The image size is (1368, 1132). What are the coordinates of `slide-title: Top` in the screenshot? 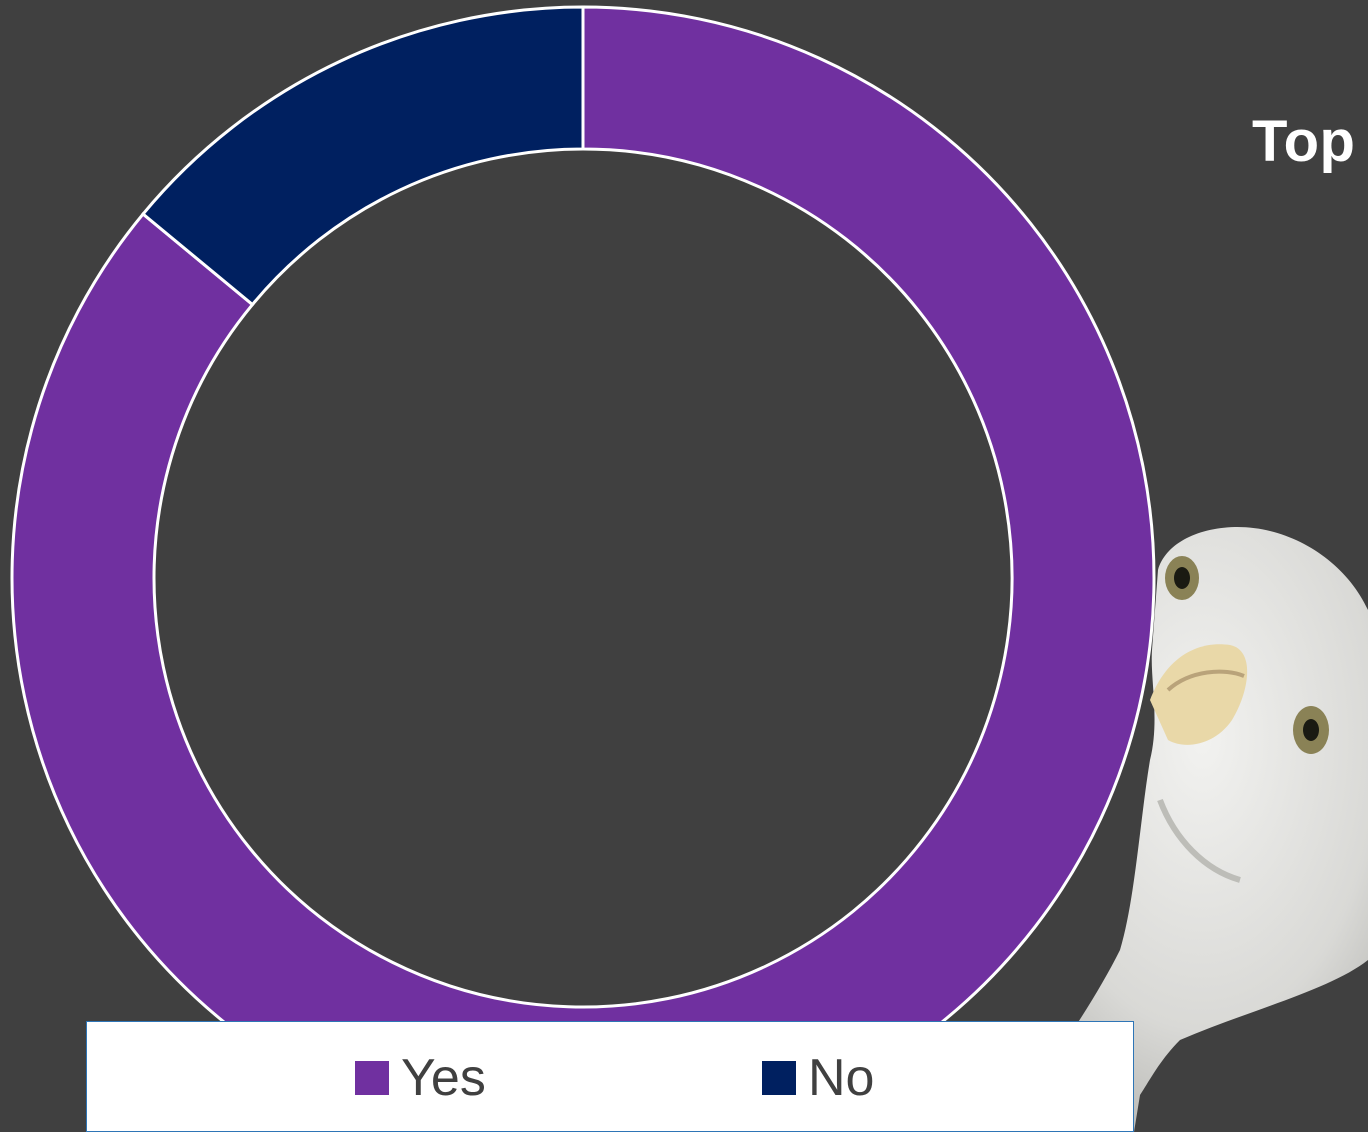 It's located at (1304, 141).